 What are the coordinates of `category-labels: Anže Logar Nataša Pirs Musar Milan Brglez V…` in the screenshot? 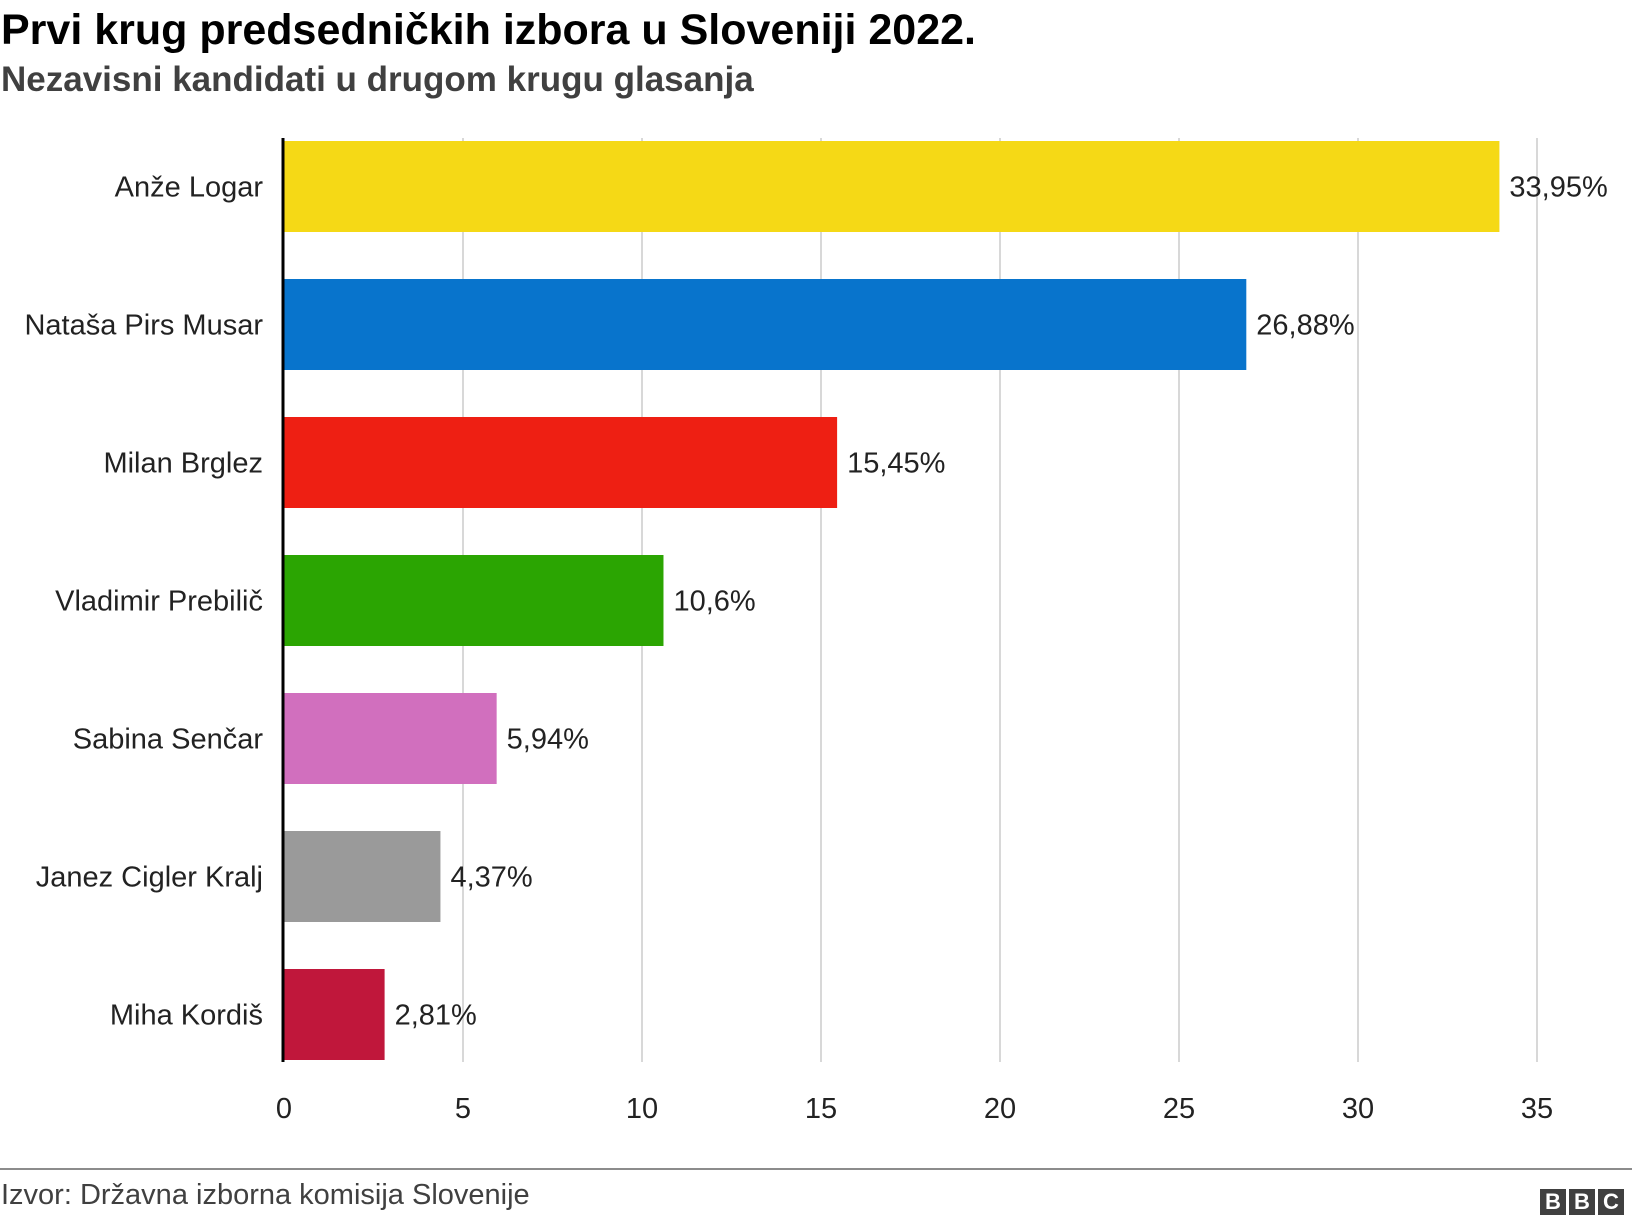 It's located at (143, 602).